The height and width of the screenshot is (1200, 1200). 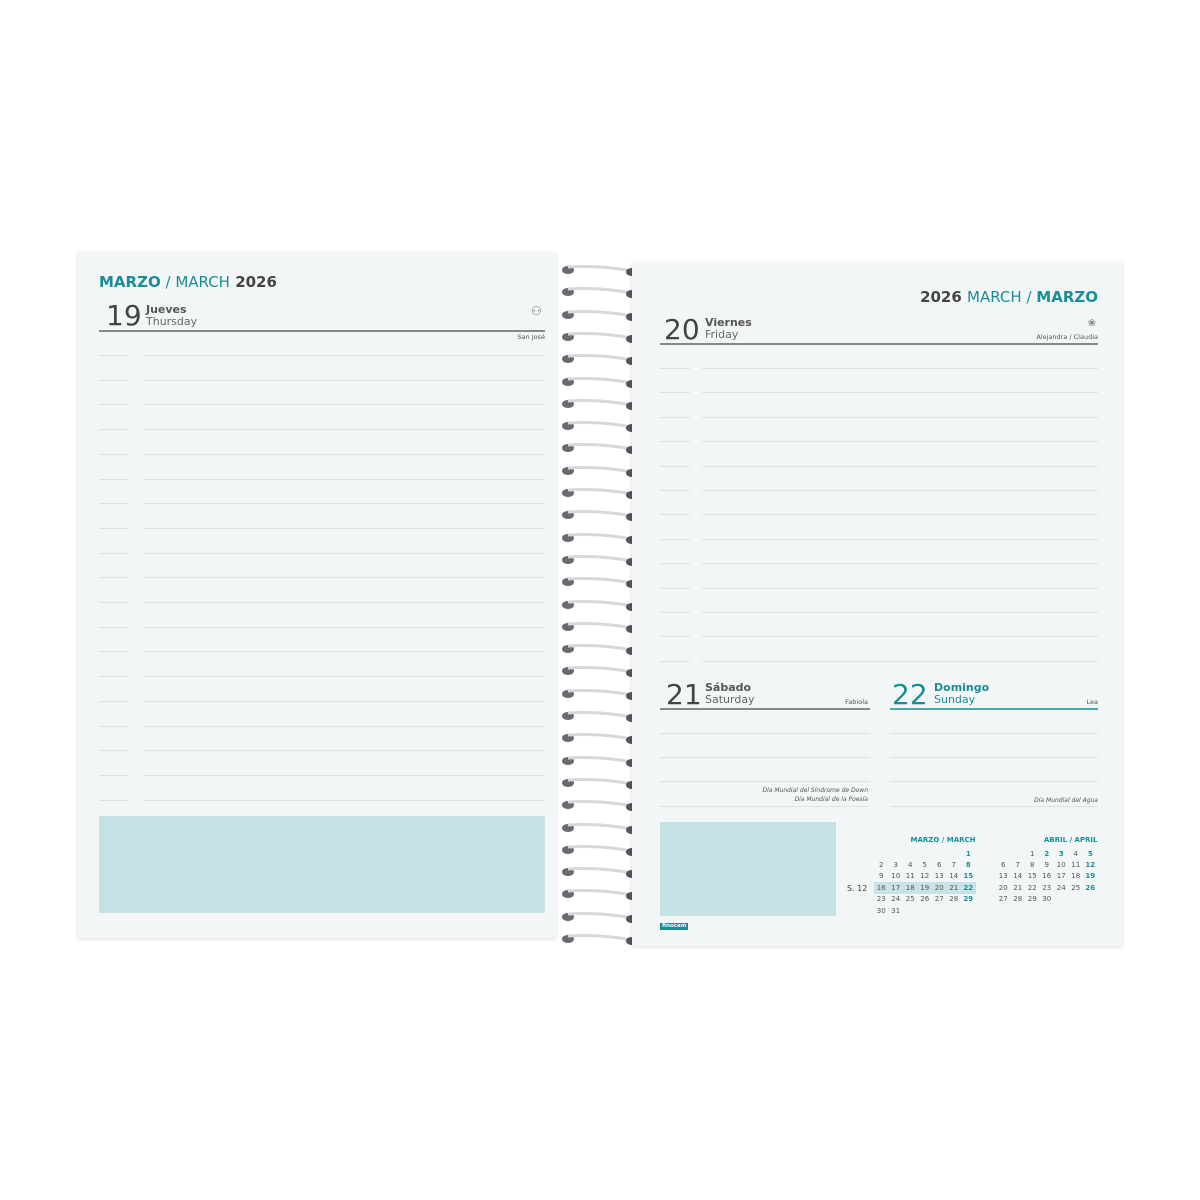 I want to click on calendar-day: 5, so click(x=924, y=865).